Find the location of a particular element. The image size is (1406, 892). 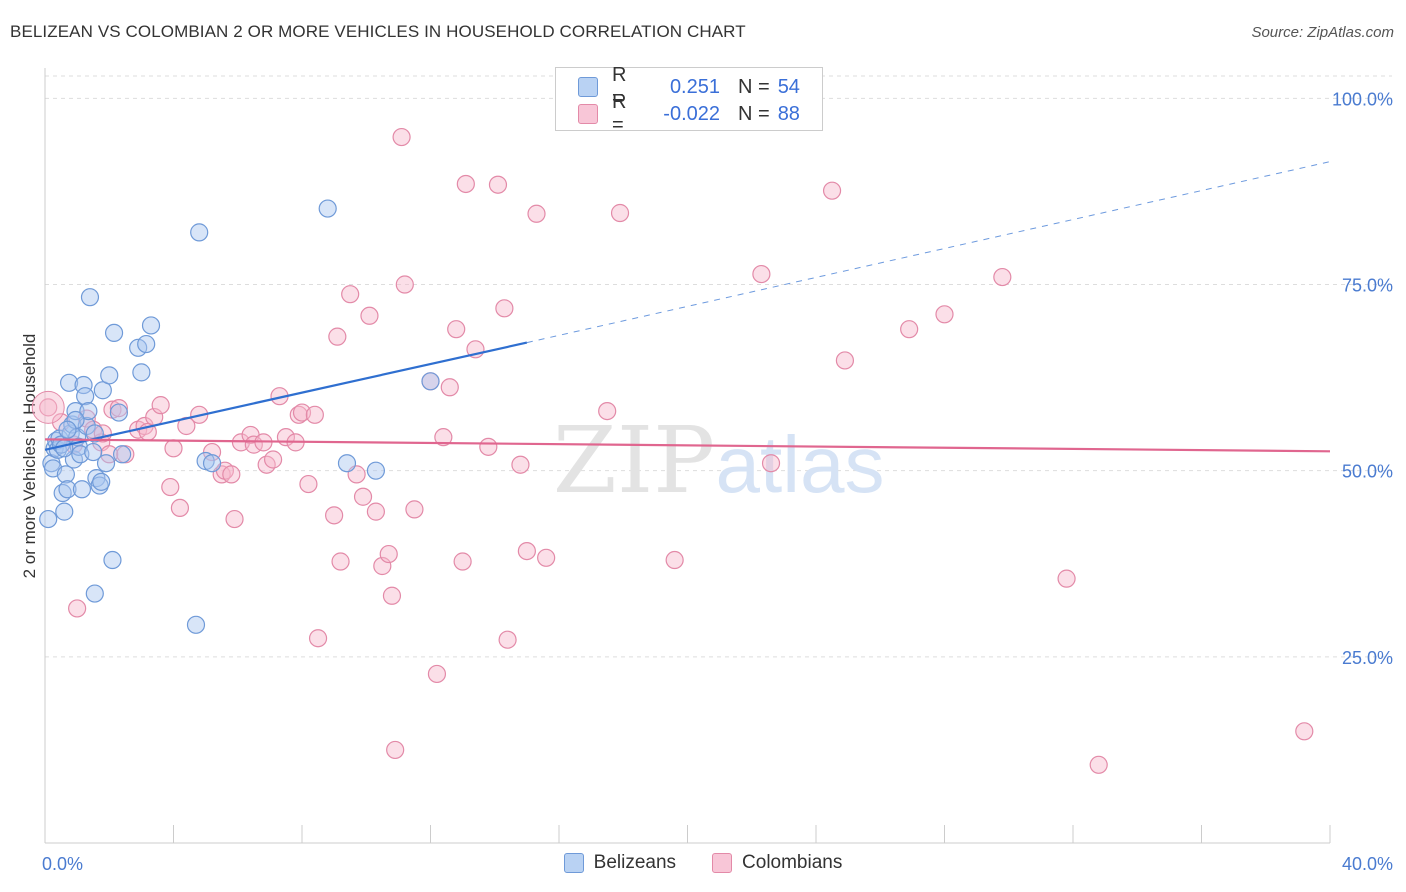

colombians-cluster-point is located at coordinates (48, 407).